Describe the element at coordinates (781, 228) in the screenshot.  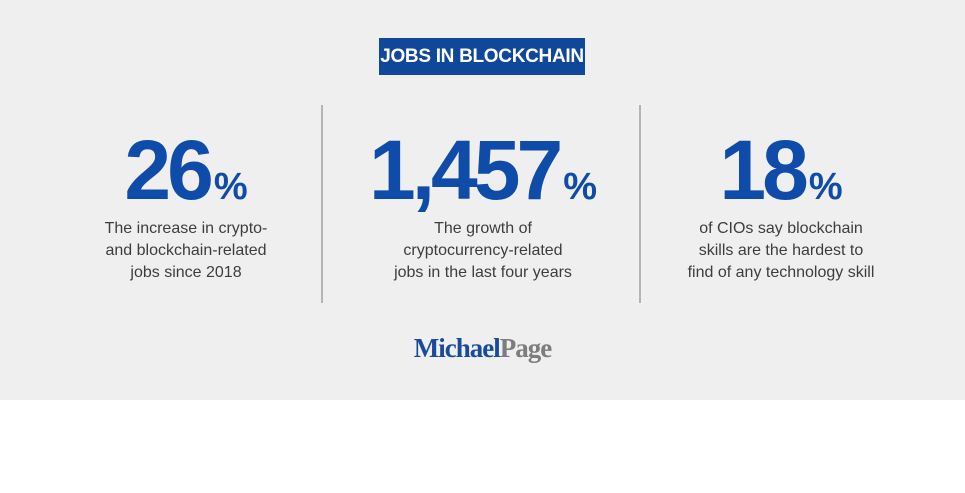
I see `description-line: of CIOs say blockchain` at that location.